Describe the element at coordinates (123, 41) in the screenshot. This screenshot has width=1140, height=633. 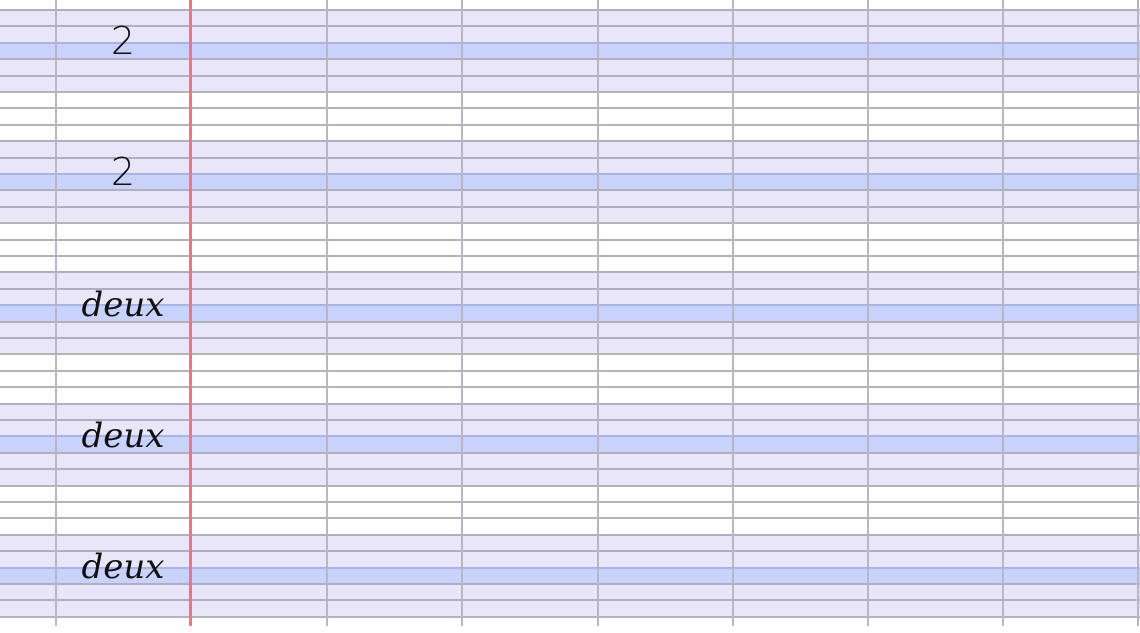
I see `worksheet-entry-1: 2` at that location.